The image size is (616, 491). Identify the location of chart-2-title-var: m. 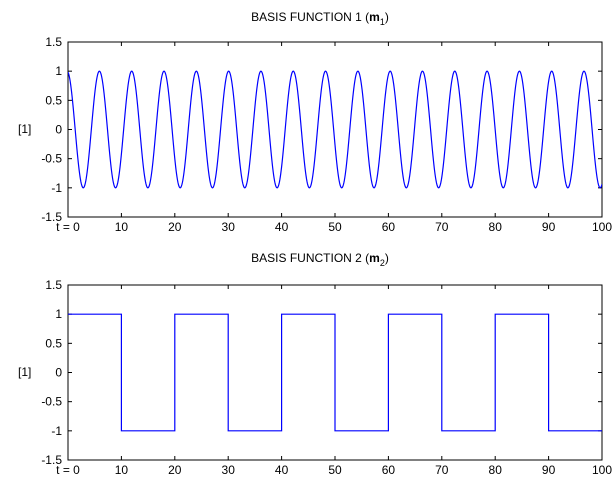
(374, 258).